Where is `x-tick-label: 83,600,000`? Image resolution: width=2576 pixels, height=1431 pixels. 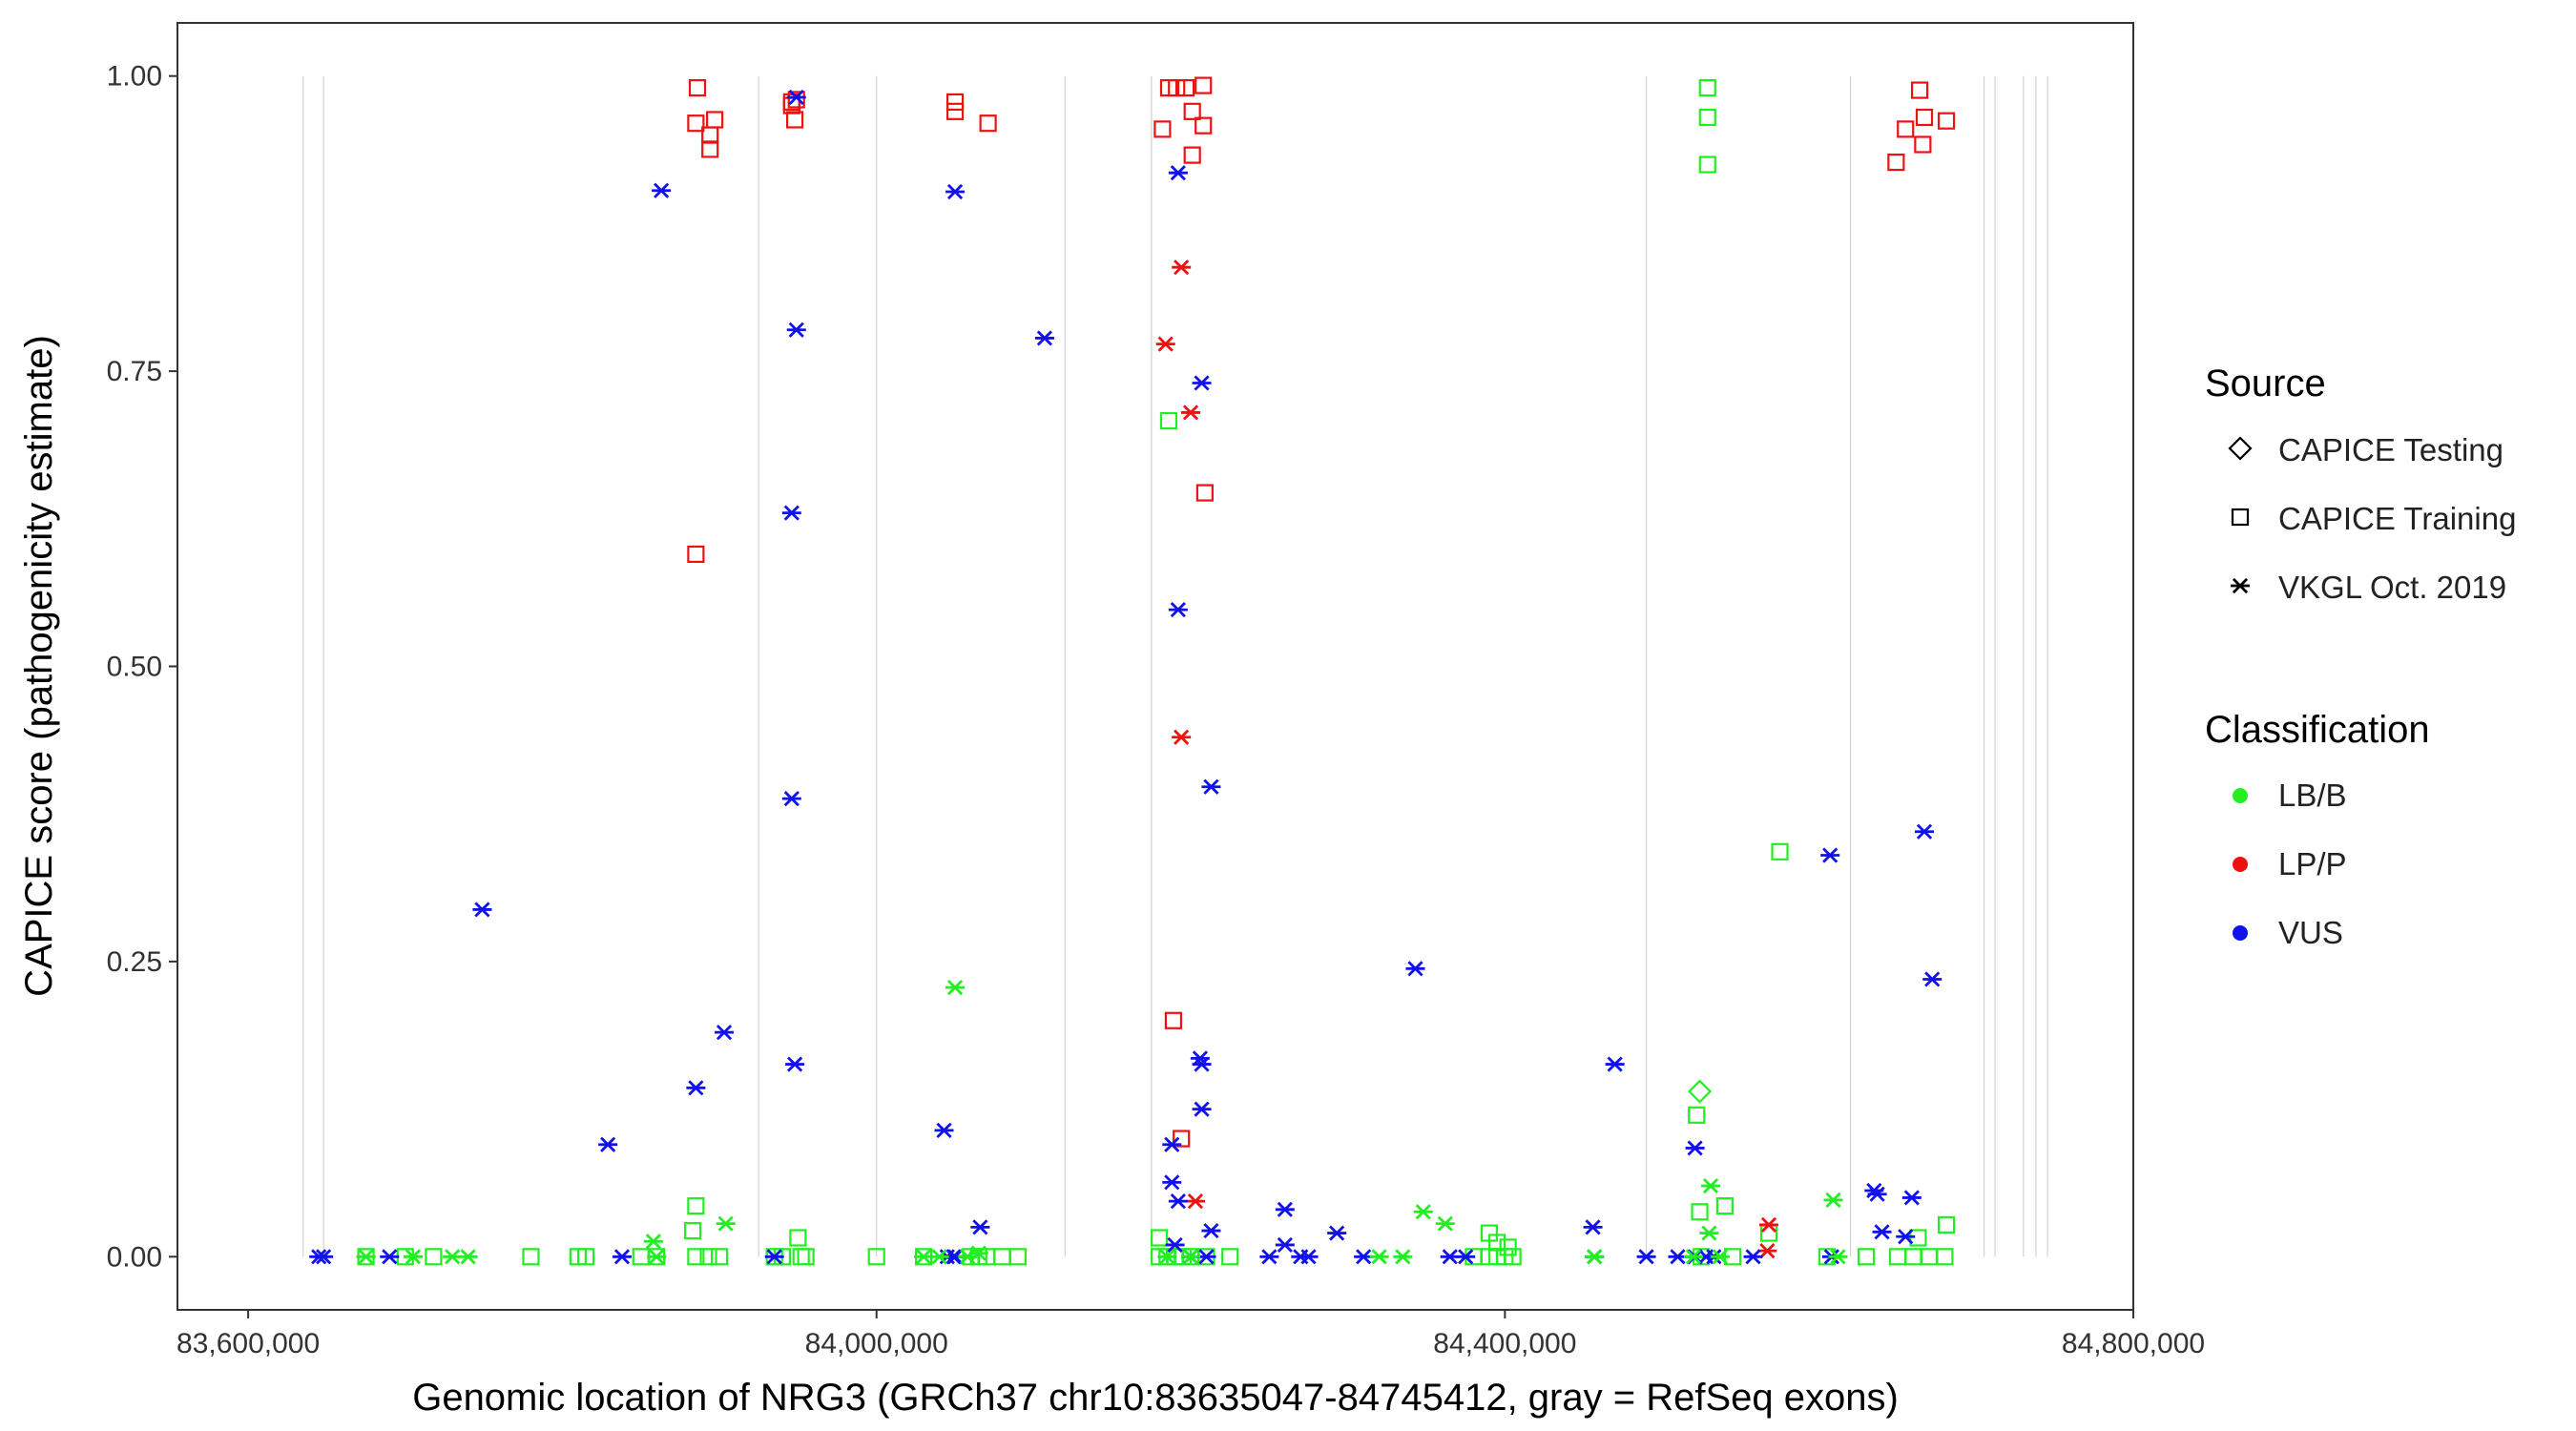 x-tick-label: 83,600,000 is located at coordinates (248, 1343).